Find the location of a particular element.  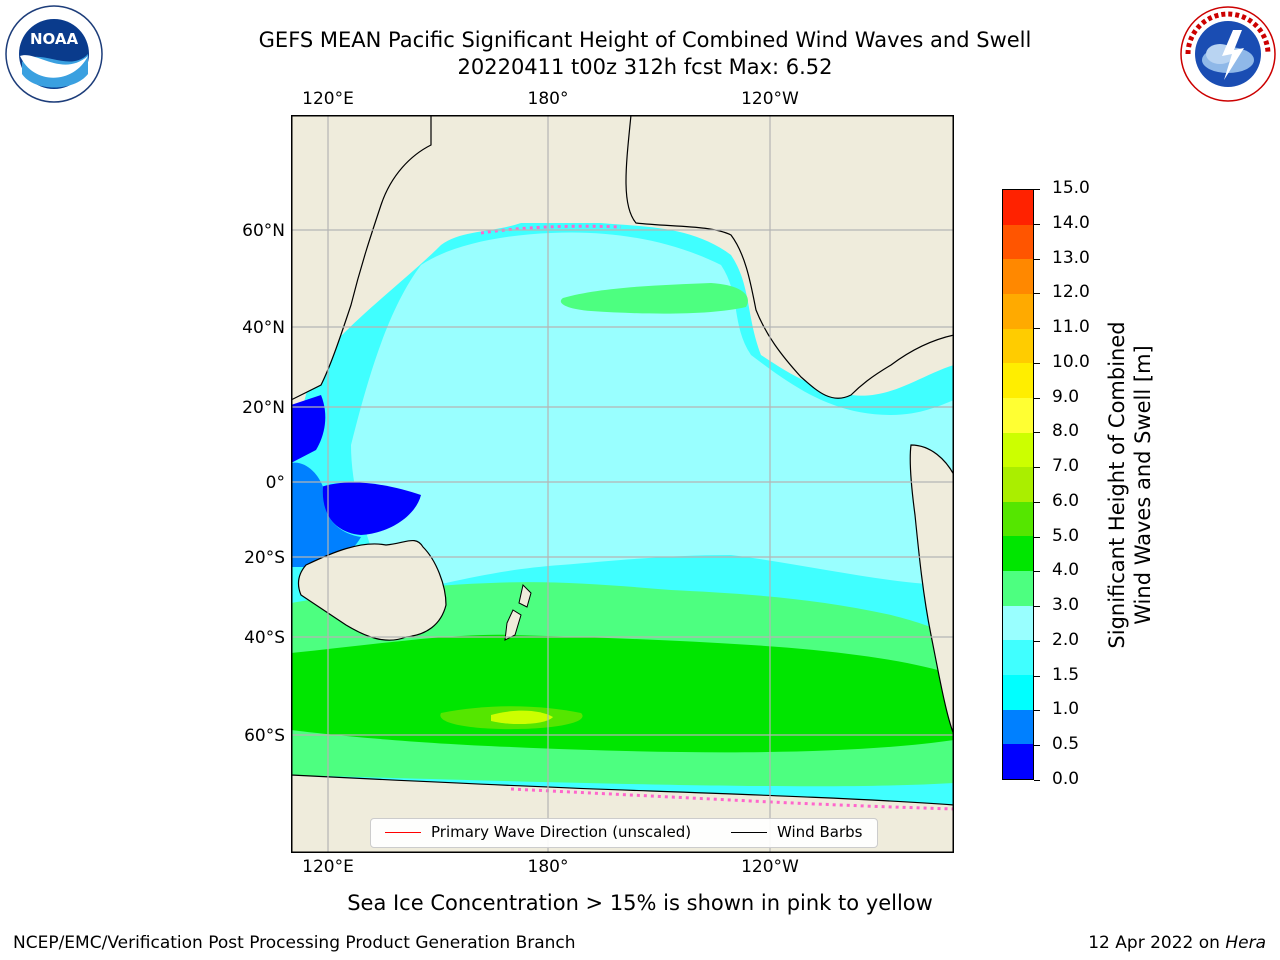

lat-tick: 60°N is located at coordinates (263, 231).